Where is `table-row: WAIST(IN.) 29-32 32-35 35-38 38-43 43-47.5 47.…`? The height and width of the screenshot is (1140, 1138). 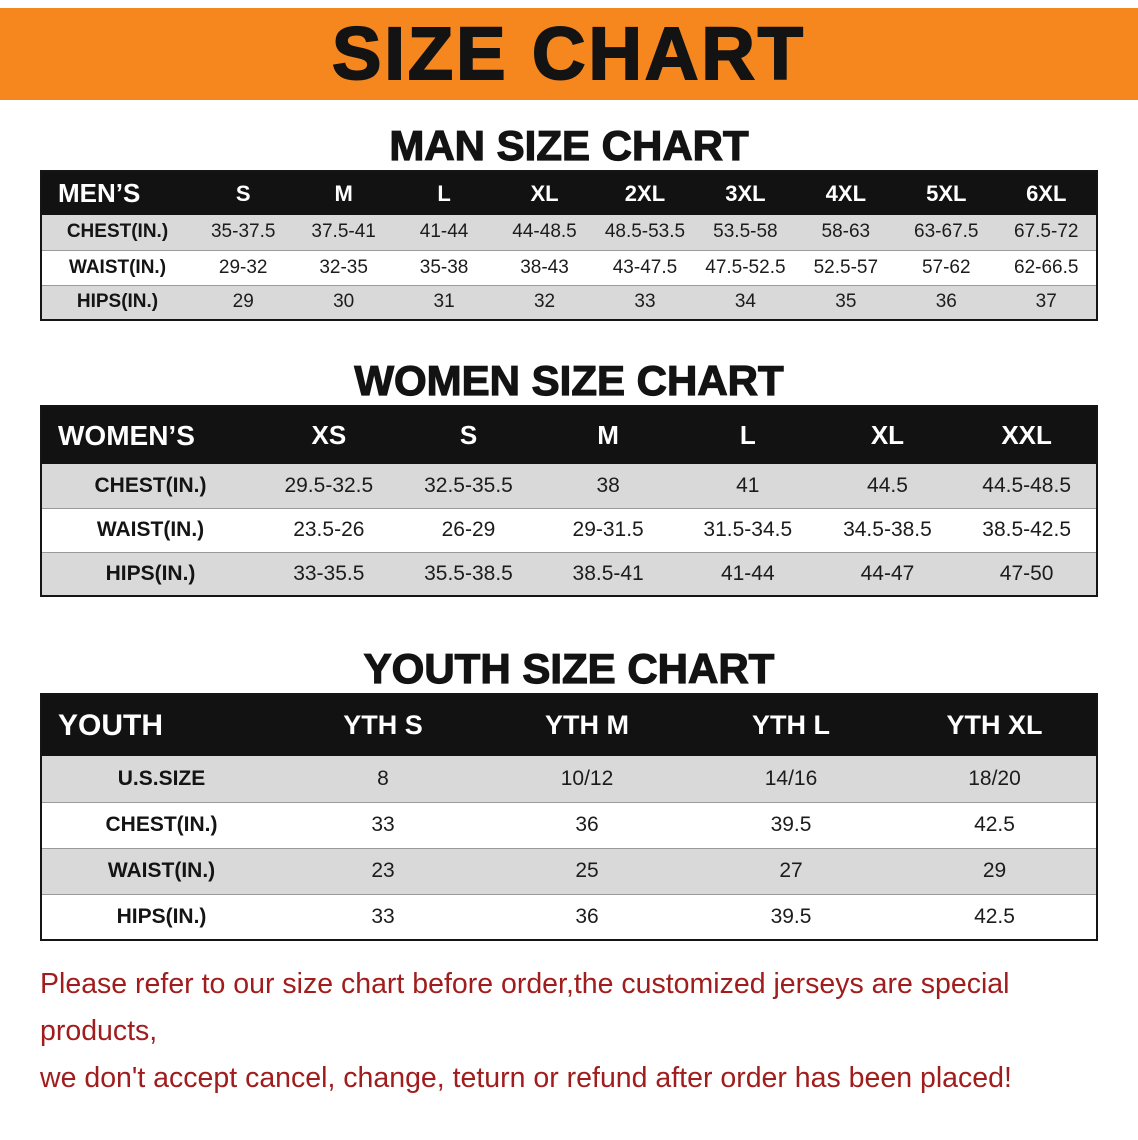 table-row: WAIST(IN.) 29-32 32-35 35-38 38-43 43-47.5 47.… is located at coordinates (569, 267).